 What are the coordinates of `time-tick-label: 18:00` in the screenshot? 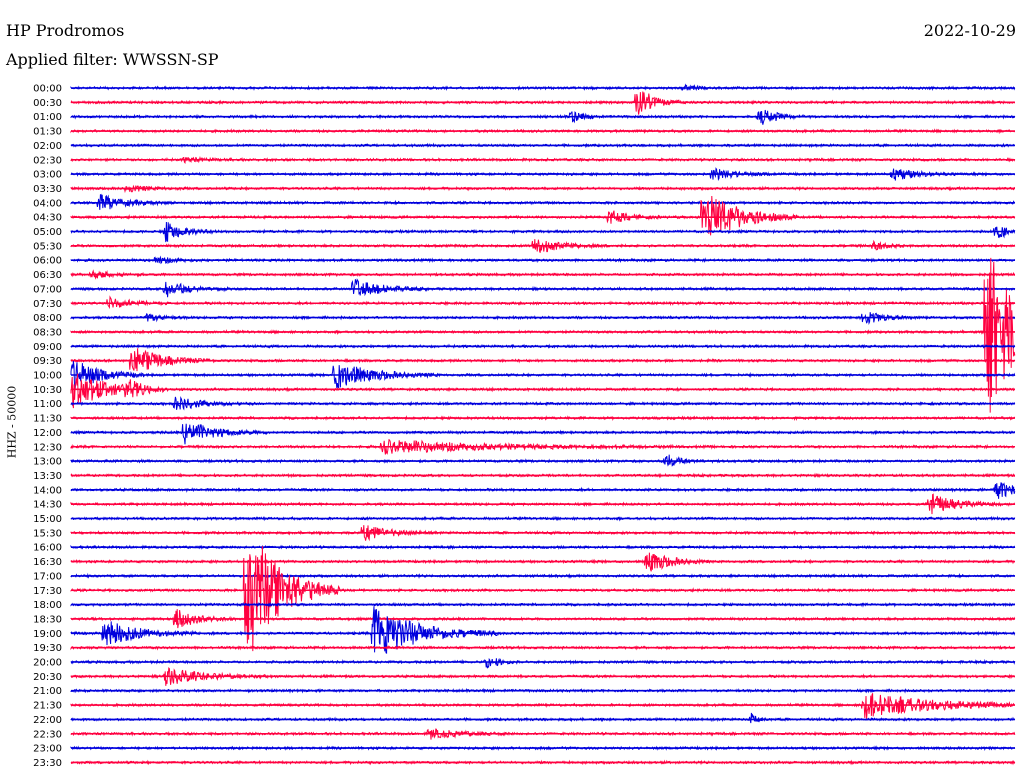 It's located at (47, 605).